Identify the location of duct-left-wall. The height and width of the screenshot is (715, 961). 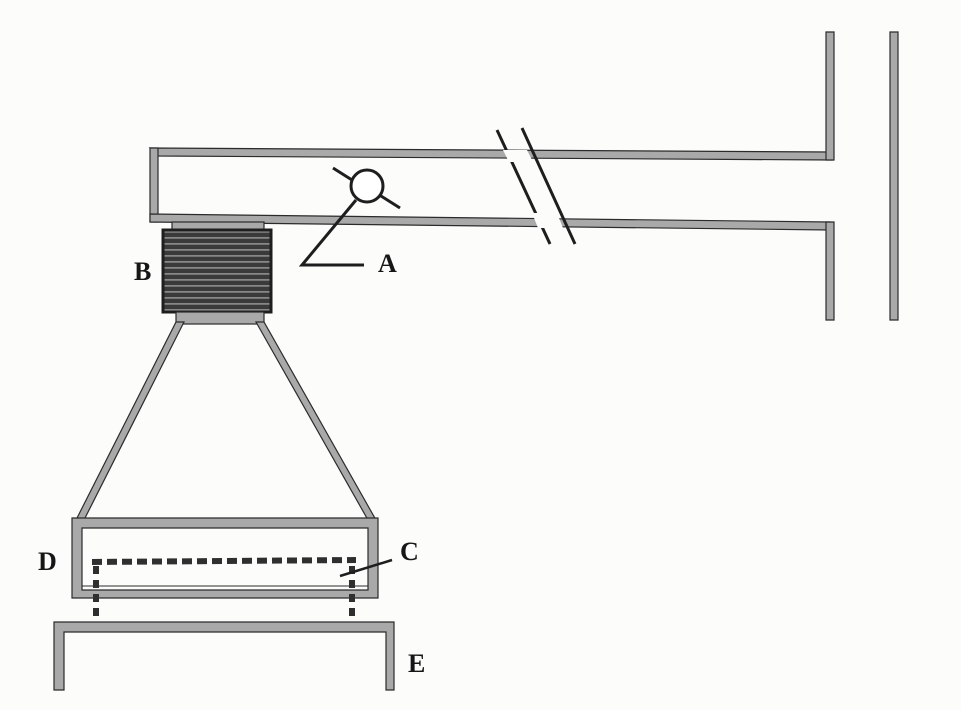
(154, 185).